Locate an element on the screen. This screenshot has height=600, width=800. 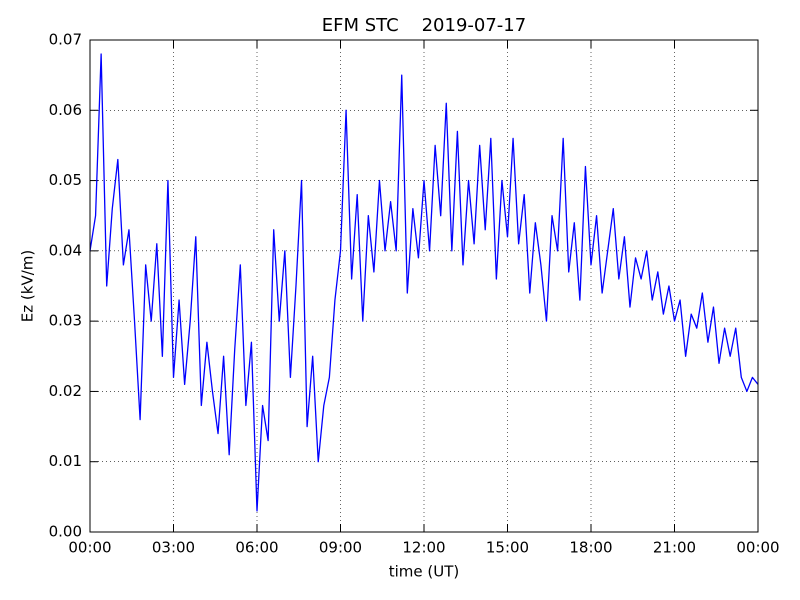
x-axis-label: time (UT) is located at coordinates (424, 572).